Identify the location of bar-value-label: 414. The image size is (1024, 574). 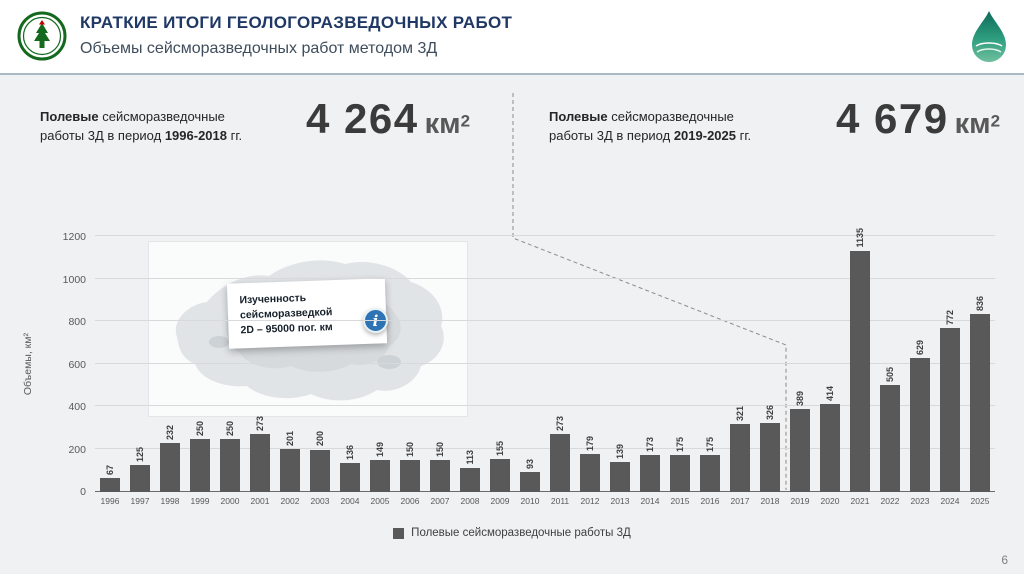
(830, 394).